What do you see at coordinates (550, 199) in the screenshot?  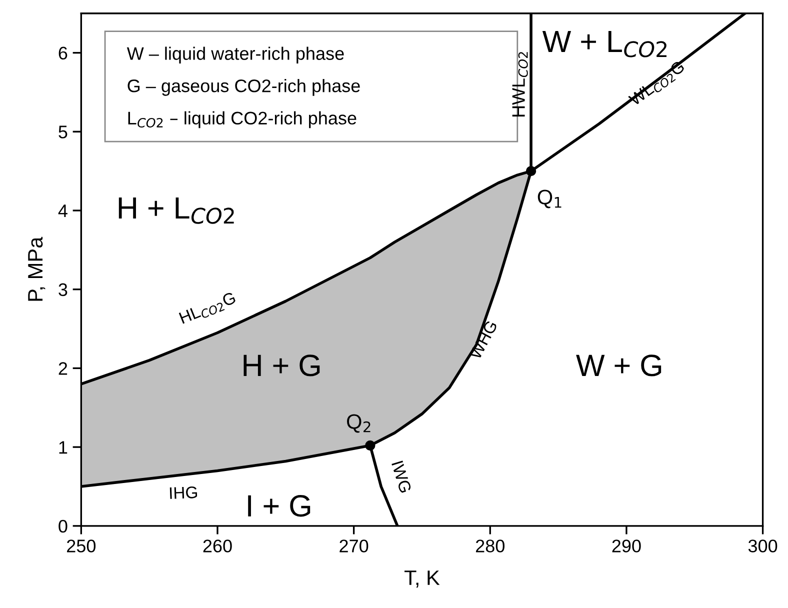 I see `annotation: Q$_{1}$` at bounding box center [550, 199].